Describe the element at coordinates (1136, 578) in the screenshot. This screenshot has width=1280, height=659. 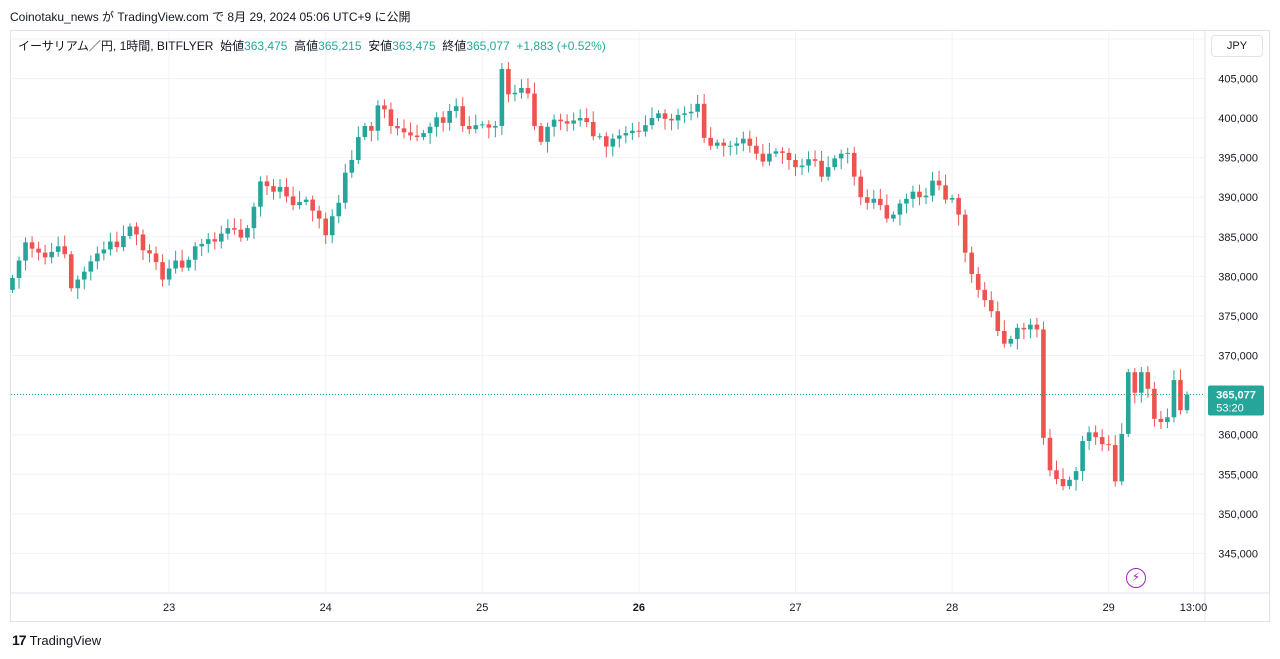
I see `lightning-icon: ⚡` at that location.